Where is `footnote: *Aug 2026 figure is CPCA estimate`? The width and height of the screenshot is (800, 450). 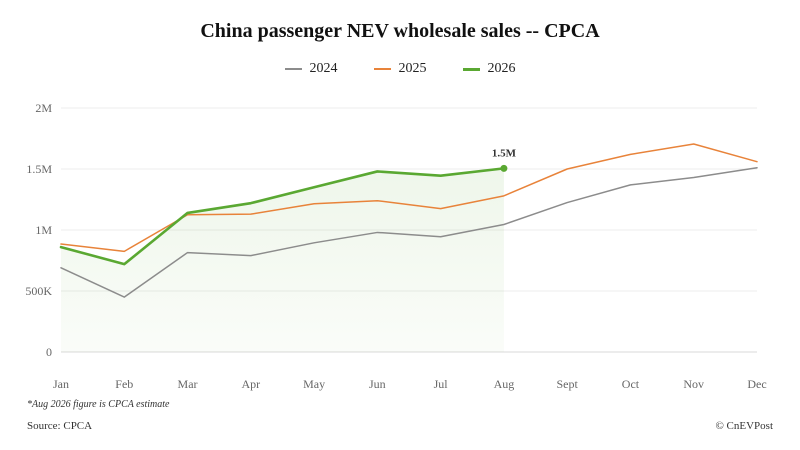 footnote: *Aug 2026 figure is CPCA estimate is located at coordinates (98, 404).